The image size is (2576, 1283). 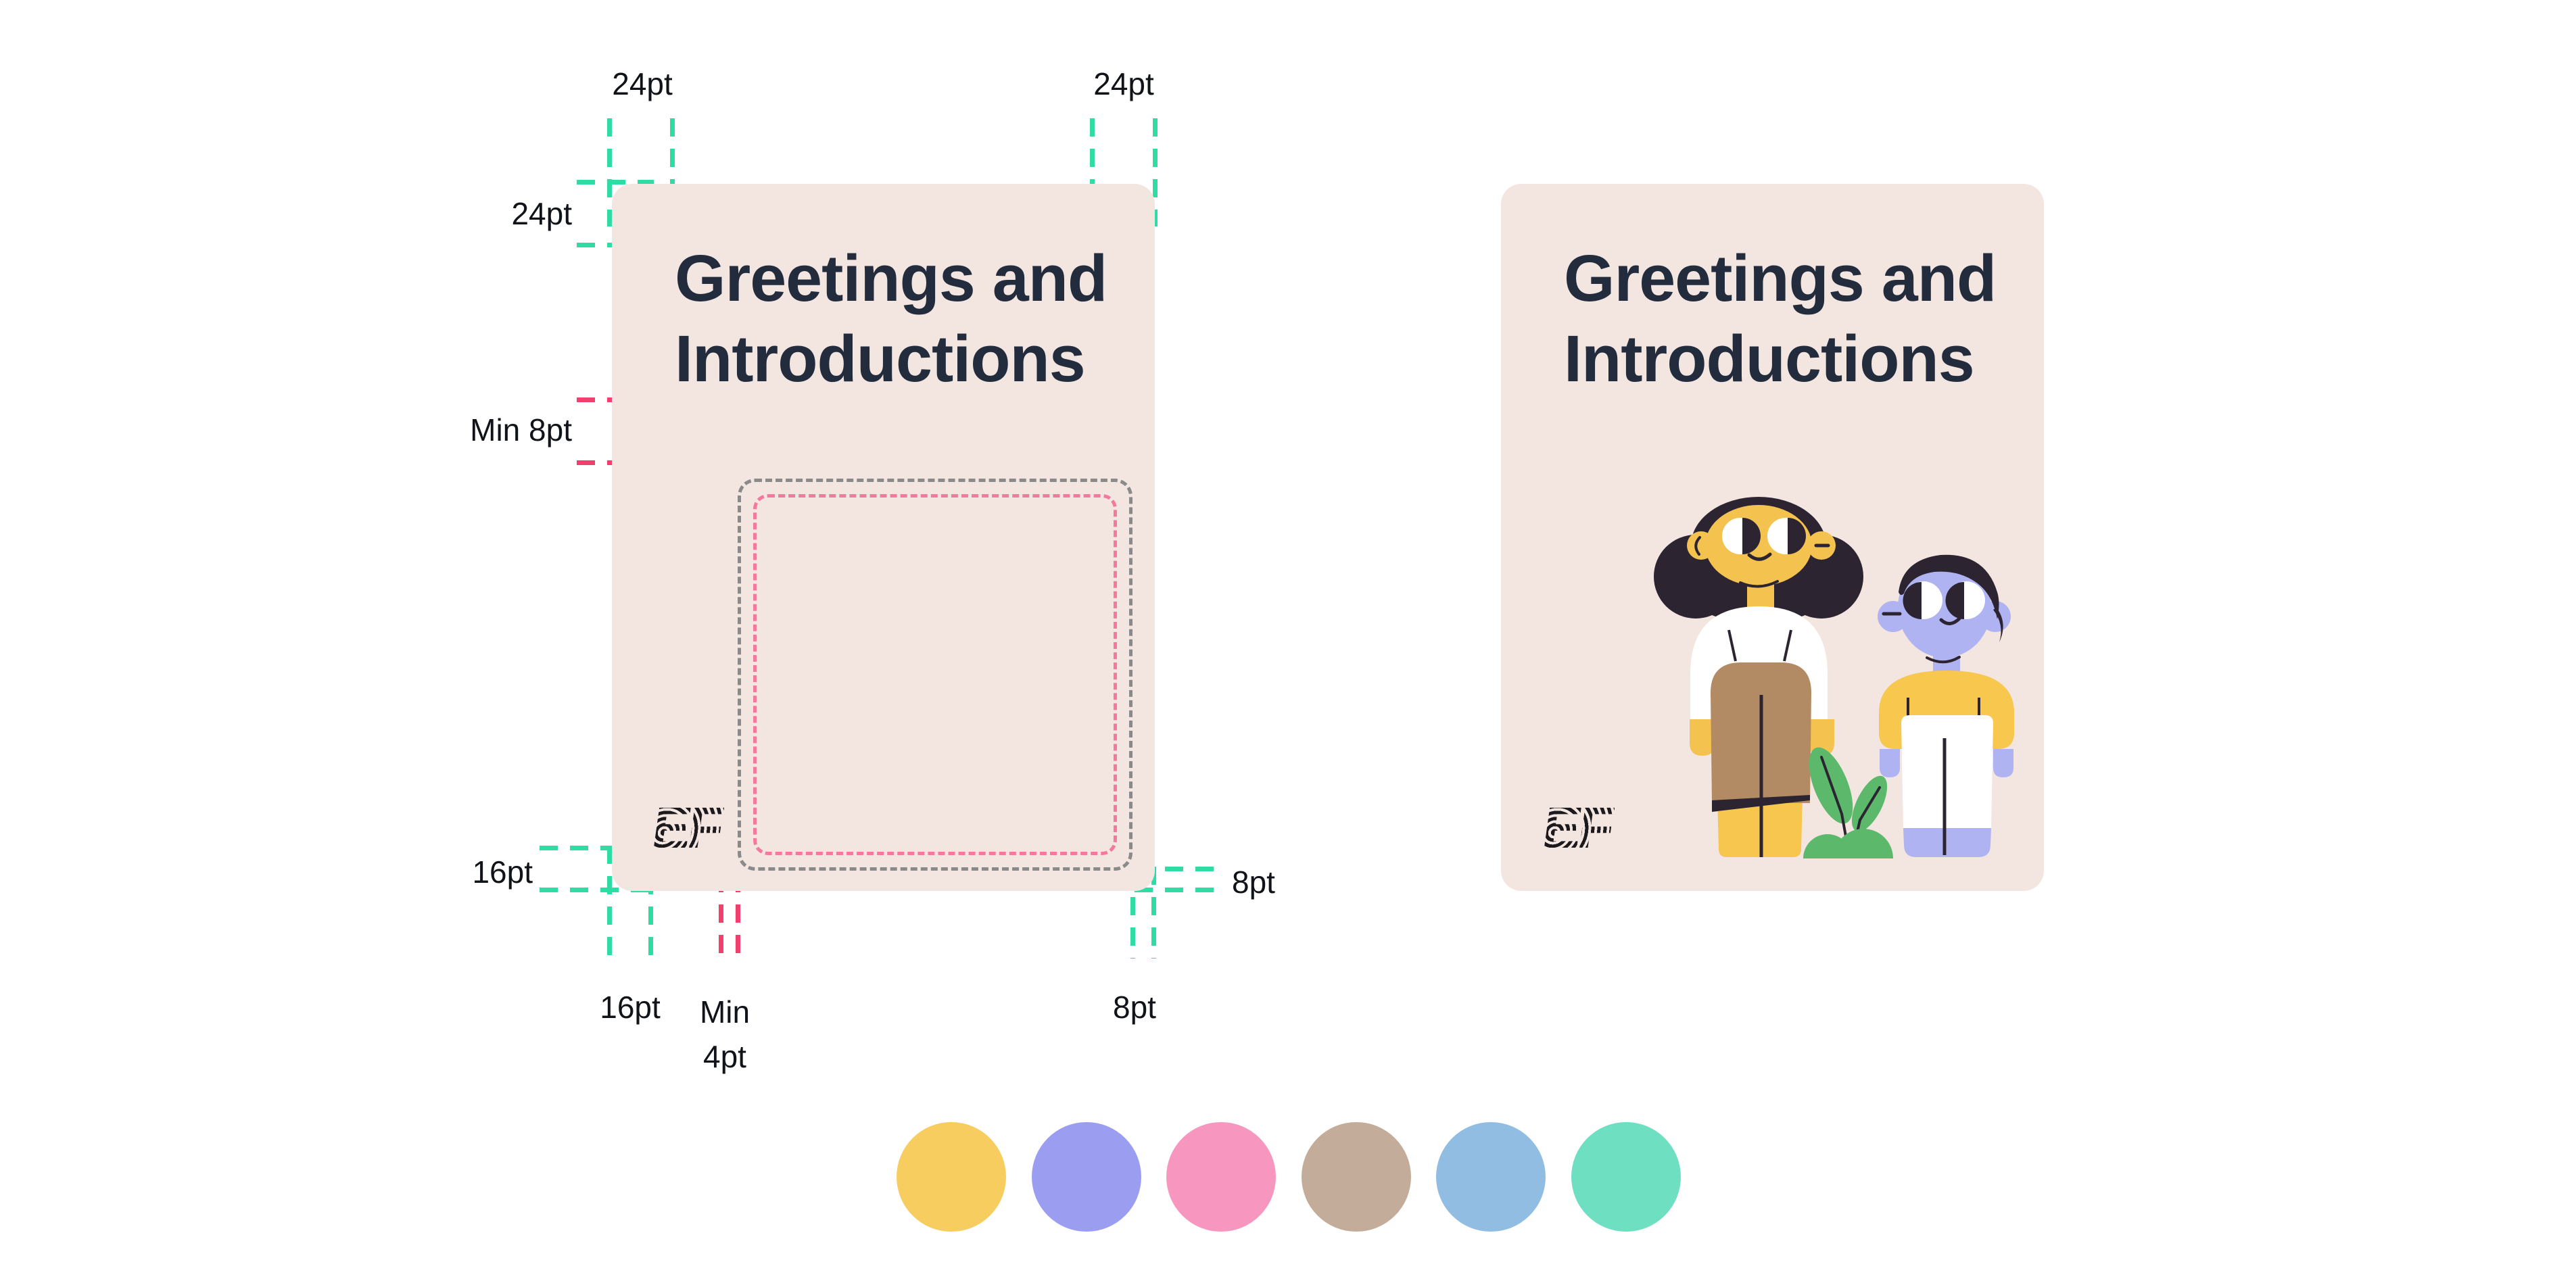 What do you see at coordinates (642, 83) in the screenshot?
I see `label-24pt-top-left: 24pt` at bounding box center [642, 83].